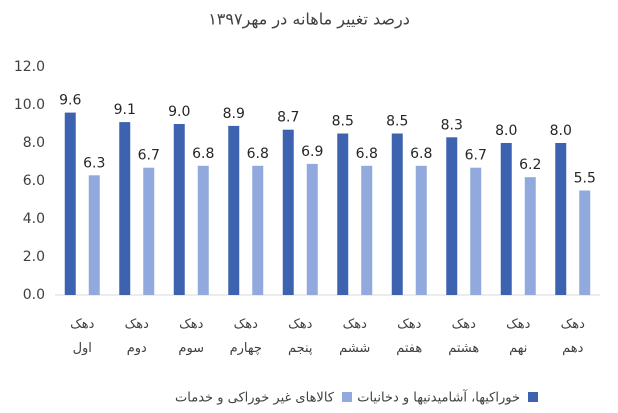 The image size is (618, 413). I want to click on chart-title: درصد تغییر ماهانه در مهر۱۳۹۷, so click(309, 20).